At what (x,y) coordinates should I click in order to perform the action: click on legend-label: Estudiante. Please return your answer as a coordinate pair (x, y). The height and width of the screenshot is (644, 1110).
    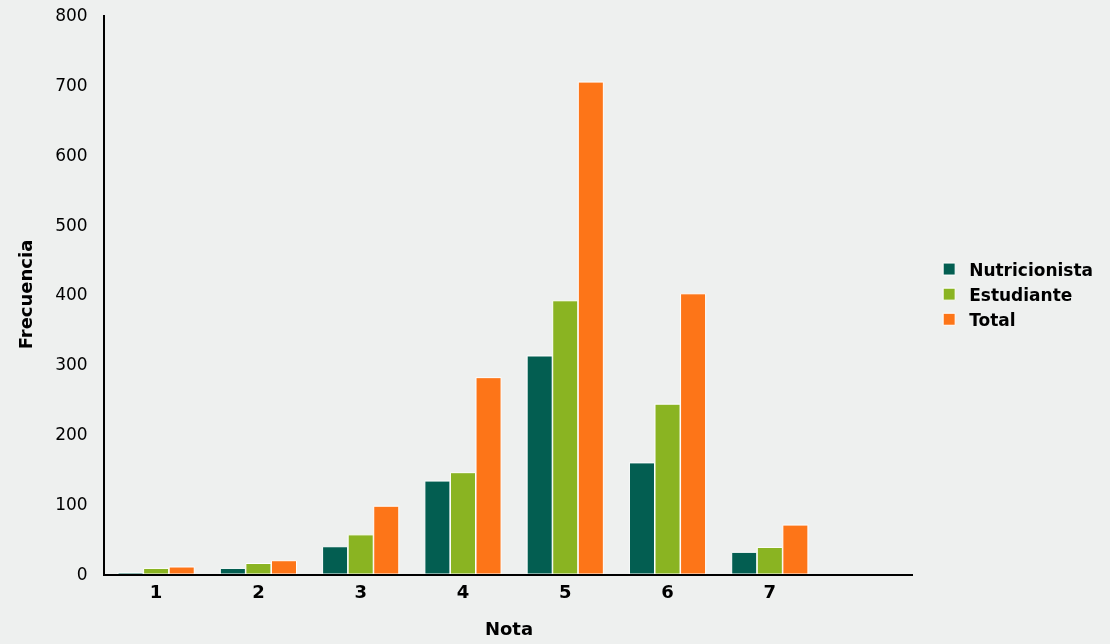
    Looking at the image, I should click on (1021, 294).